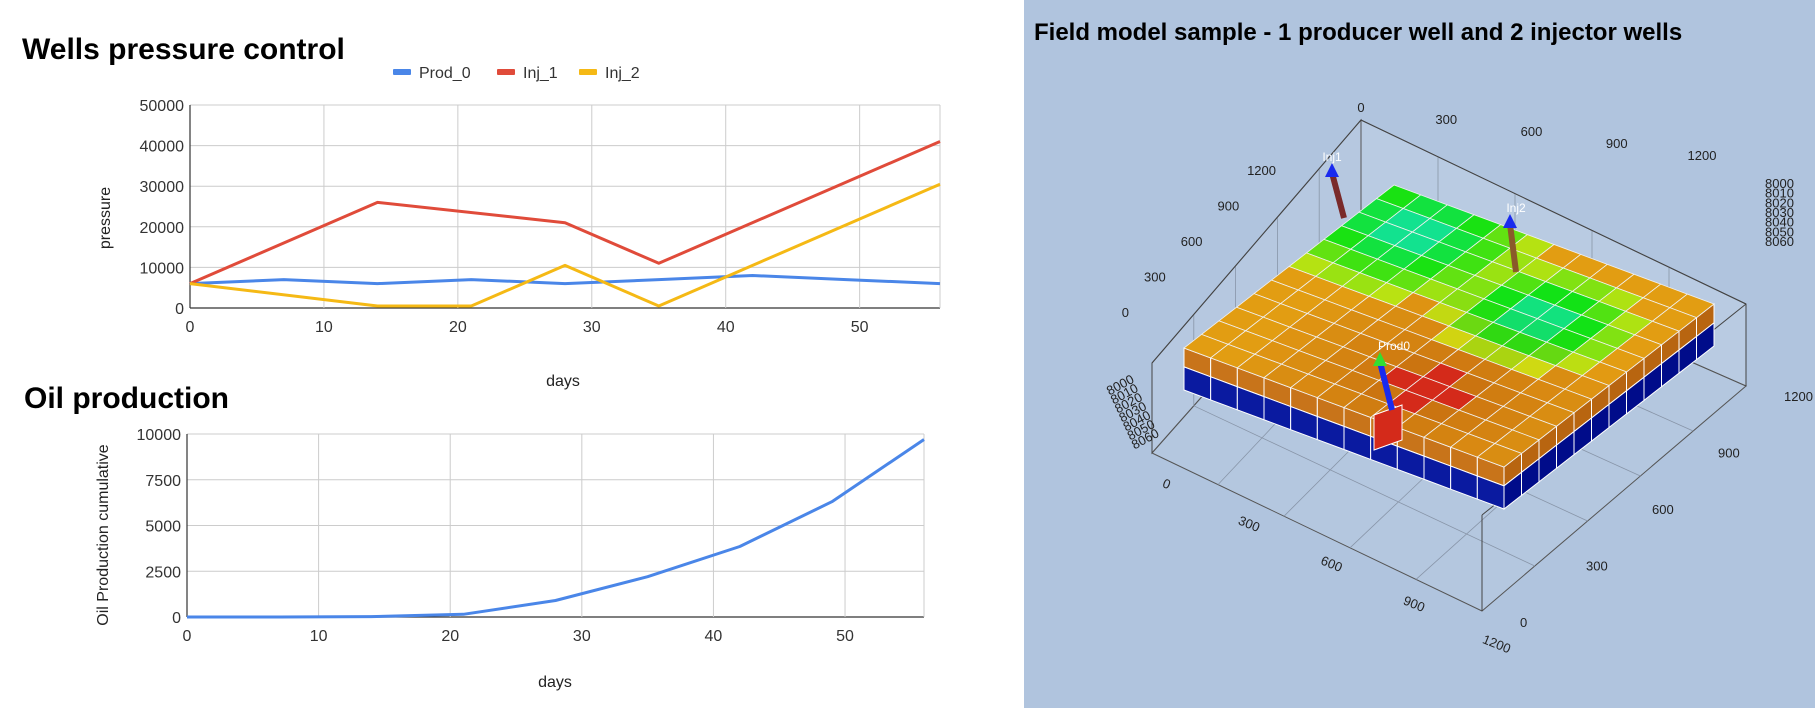 The width and height of the screenshot is (1815, 708). What do you see at coordinates (622, 73) in the screenshot?
I see `legend-label: Inj_2` at bounding box center [622, 73].